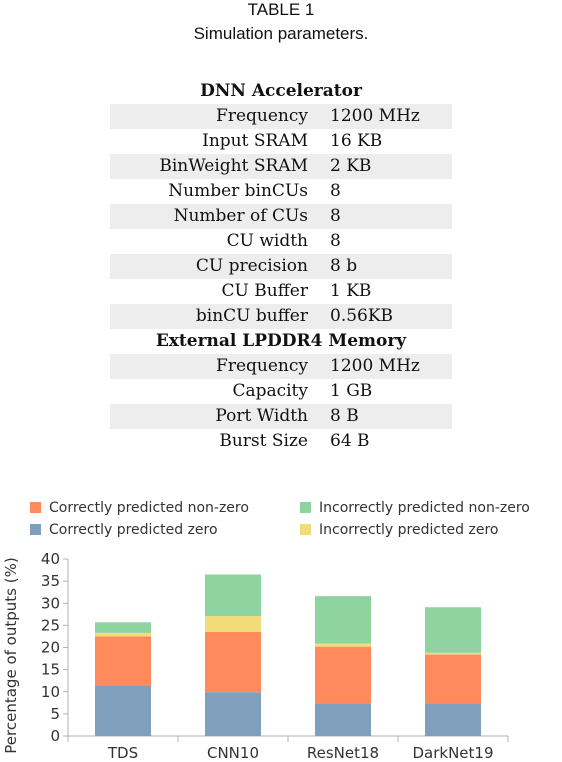 This screenshot has height=762, width=562. I want to click on x-tick-label: TDS, so click(122, 753).